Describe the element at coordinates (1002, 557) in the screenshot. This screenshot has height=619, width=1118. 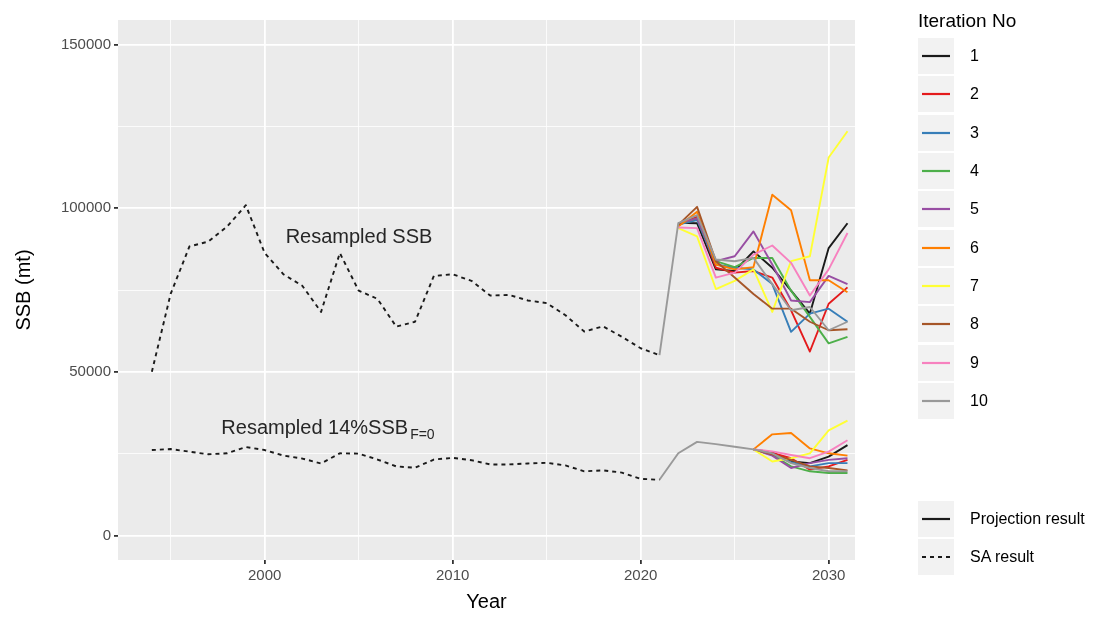
I see `legend-label: SA result` at that location.